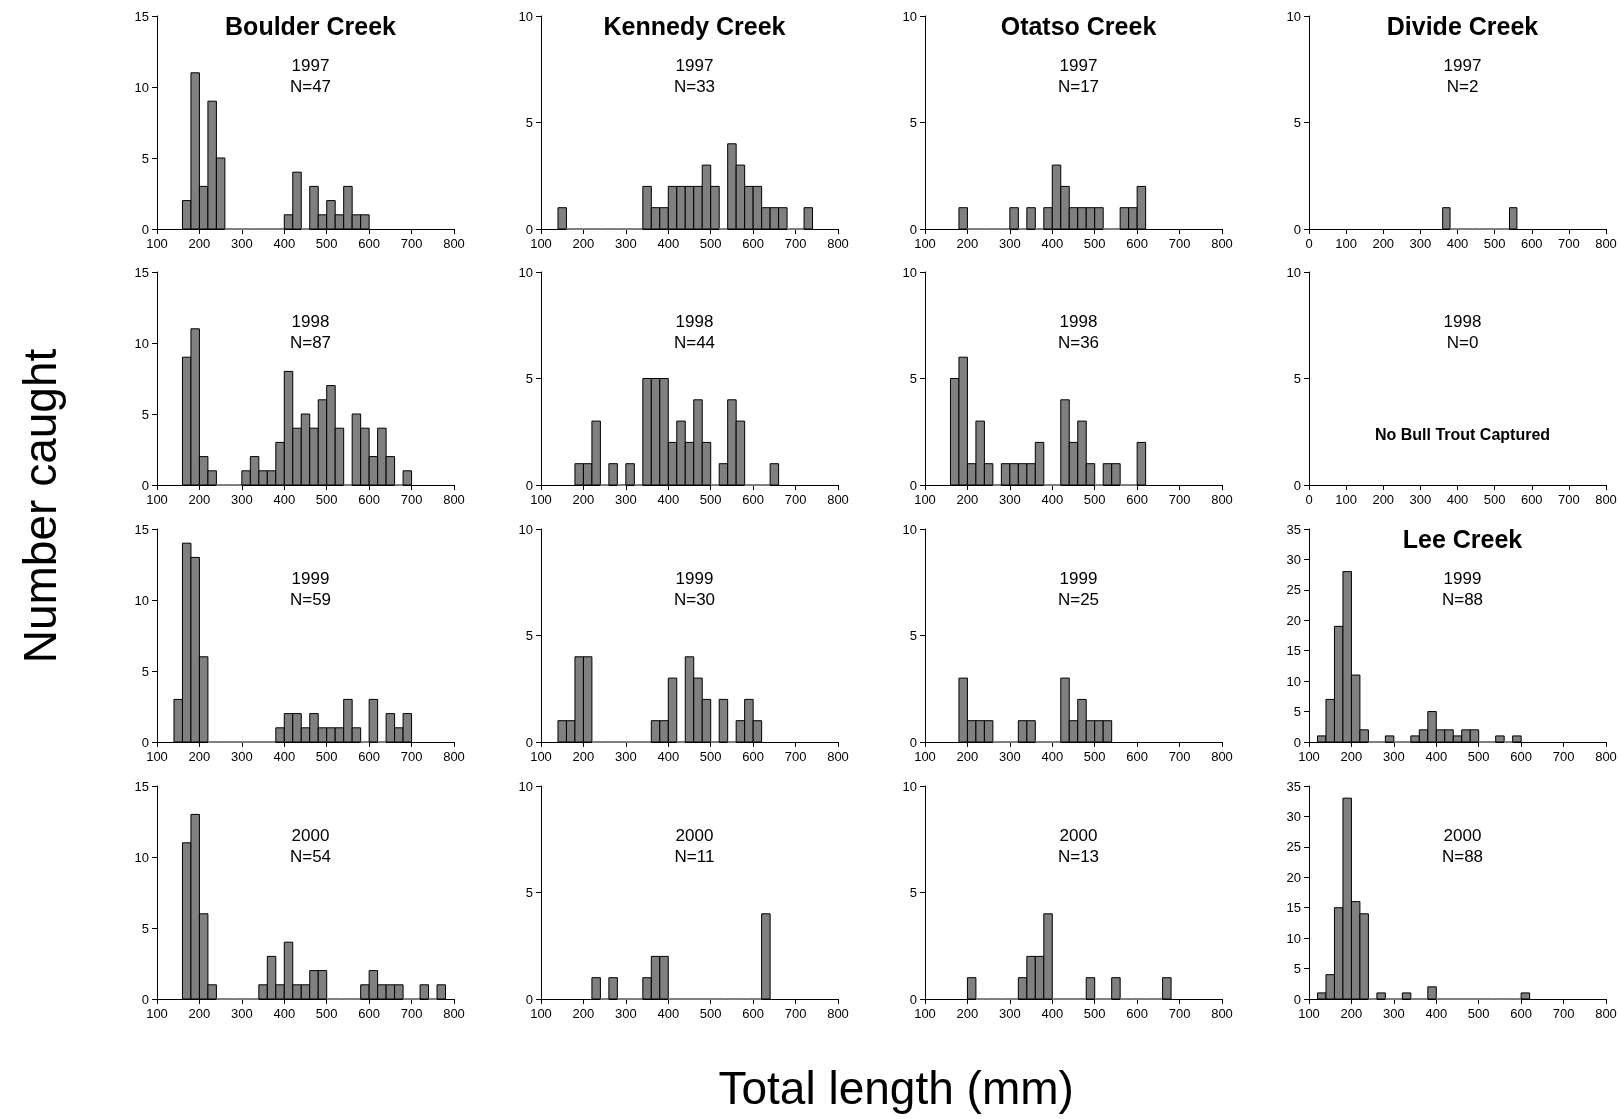 The image size is (1618, 1119). What do you see at coordinates (694, 856) in the screenshot?
I see `annotation: N=11` at bounding box center [694, 856].